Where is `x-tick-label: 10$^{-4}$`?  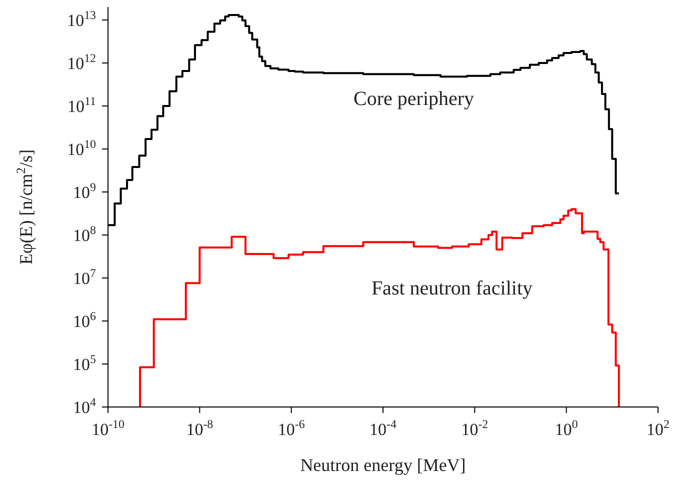 x-tick-label: 10$^{-4}$ is located at coordinates (383, 428).